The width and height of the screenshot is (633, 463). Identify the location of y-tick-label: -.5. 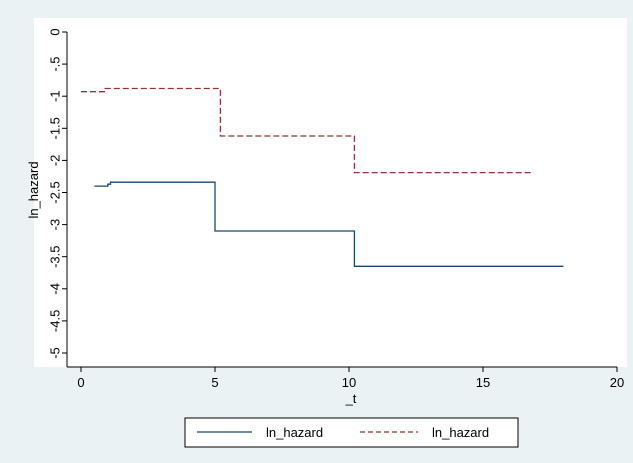
(55, 64).